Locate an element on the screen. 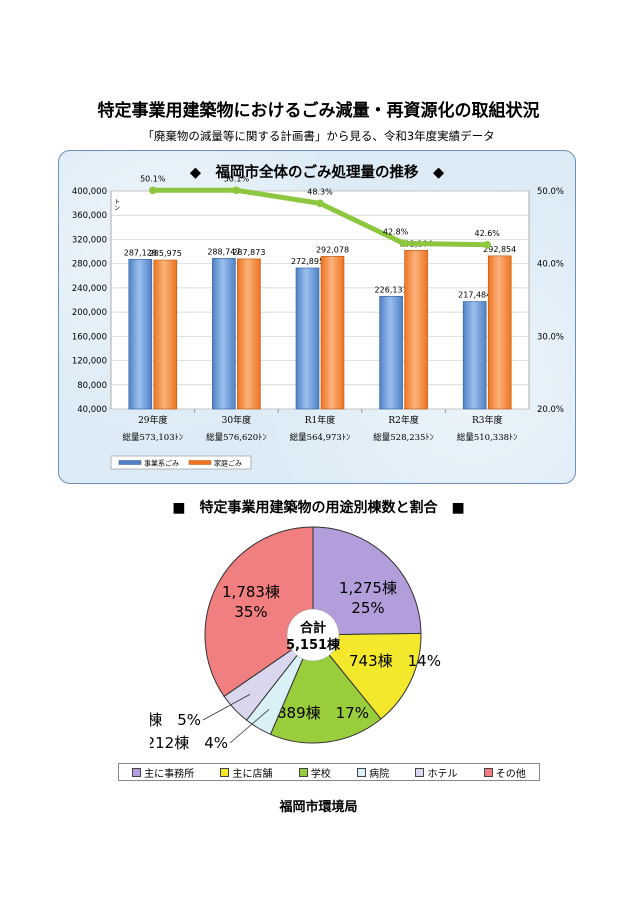 Image resolution: width=637 pixels, height=901 pixels. pie-legend-item: ホテル is located at coordinates (436, 772).